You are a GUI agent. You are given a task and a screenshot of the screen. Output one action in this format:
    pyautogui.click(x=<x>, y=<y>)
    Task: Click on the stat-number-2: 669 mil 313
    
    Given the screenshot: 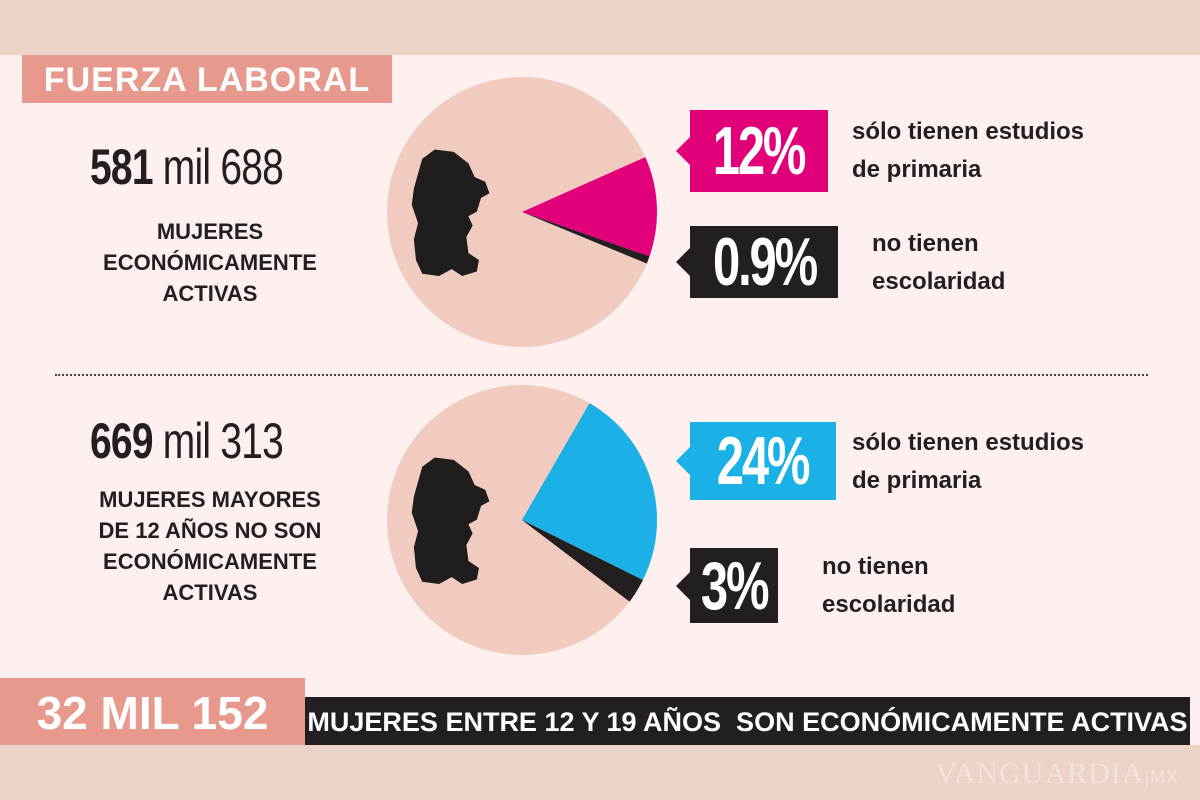 What is the action you would take?
    pyautogui.click(x=187, y=441)
    